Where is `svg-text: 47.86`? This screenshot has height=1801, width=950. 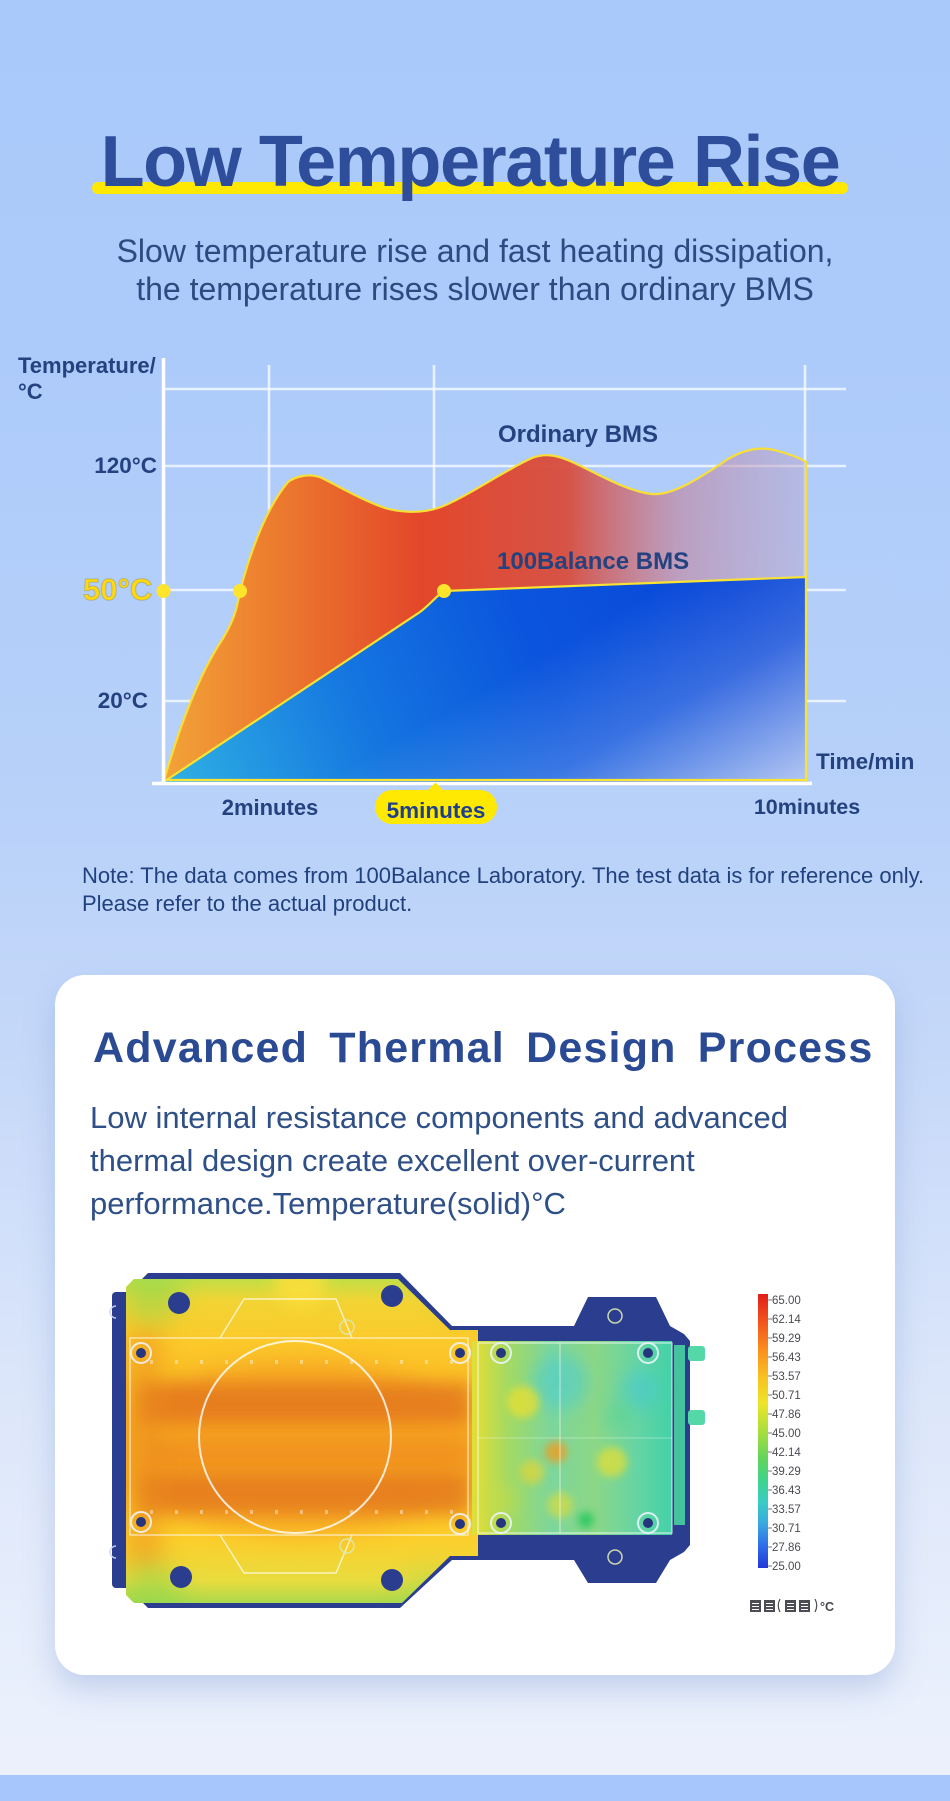 svg-text: 47.86 is located at coordinates (786, 1415).